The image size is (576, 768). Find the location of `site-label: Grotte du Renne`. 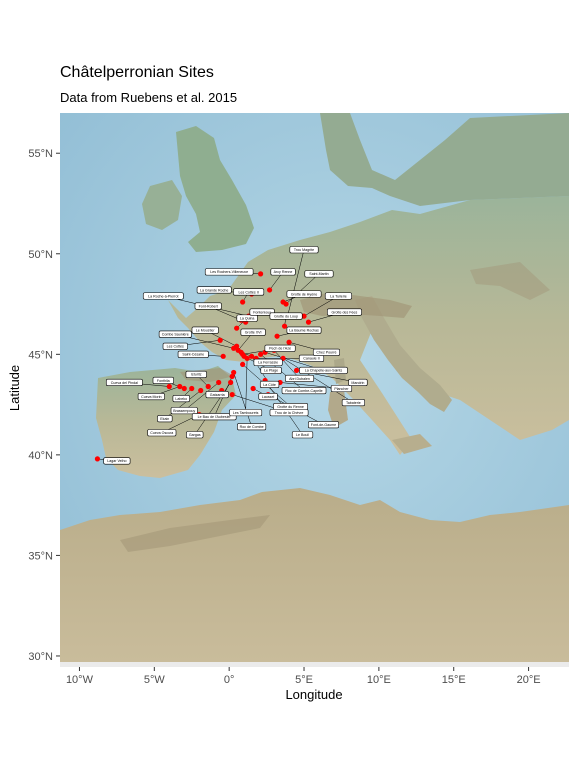

site-label: Grotte du Renne is located at coordinates (290, 407).